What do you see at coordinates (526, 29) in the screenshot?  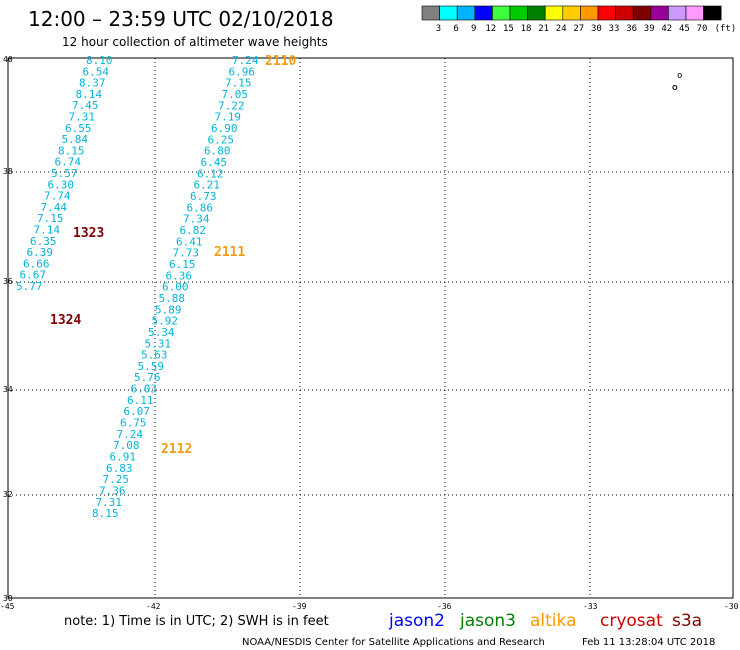 I see `legend-label: 18` at bounding box center [526, 29].